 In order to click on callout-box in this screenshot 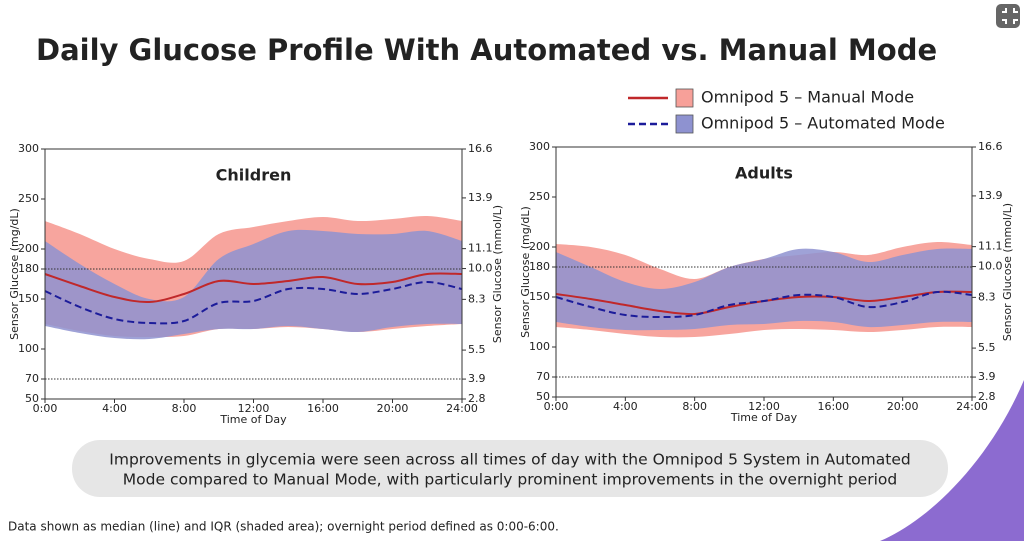, I will do `click(510, 468)`.